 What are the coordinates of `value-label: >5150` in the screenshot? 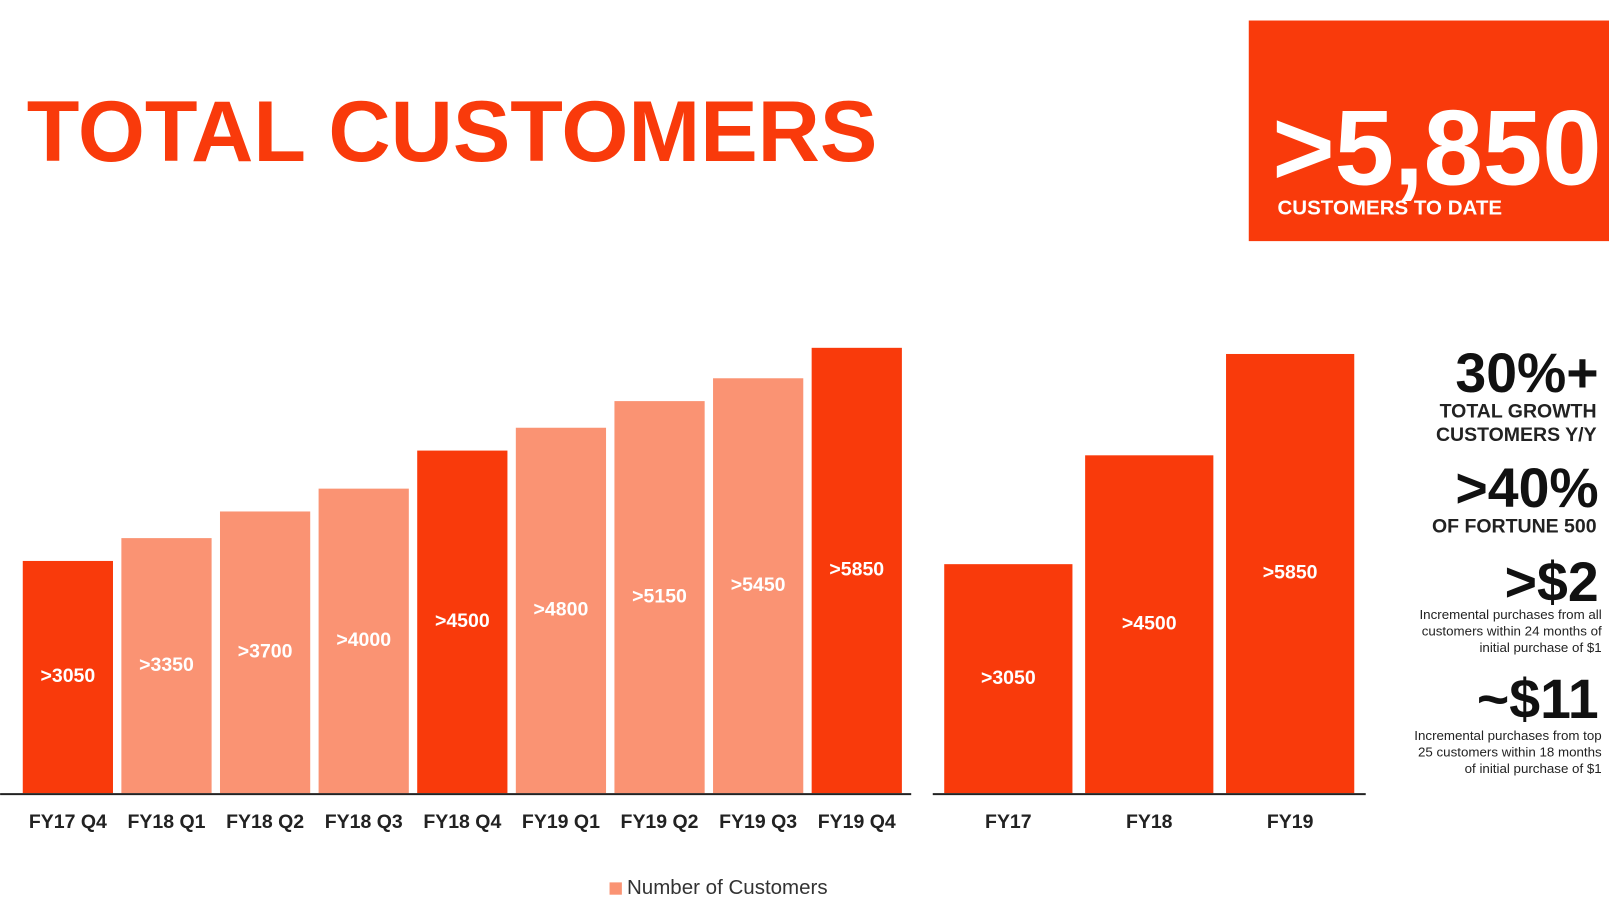 It's located at (659, 596).